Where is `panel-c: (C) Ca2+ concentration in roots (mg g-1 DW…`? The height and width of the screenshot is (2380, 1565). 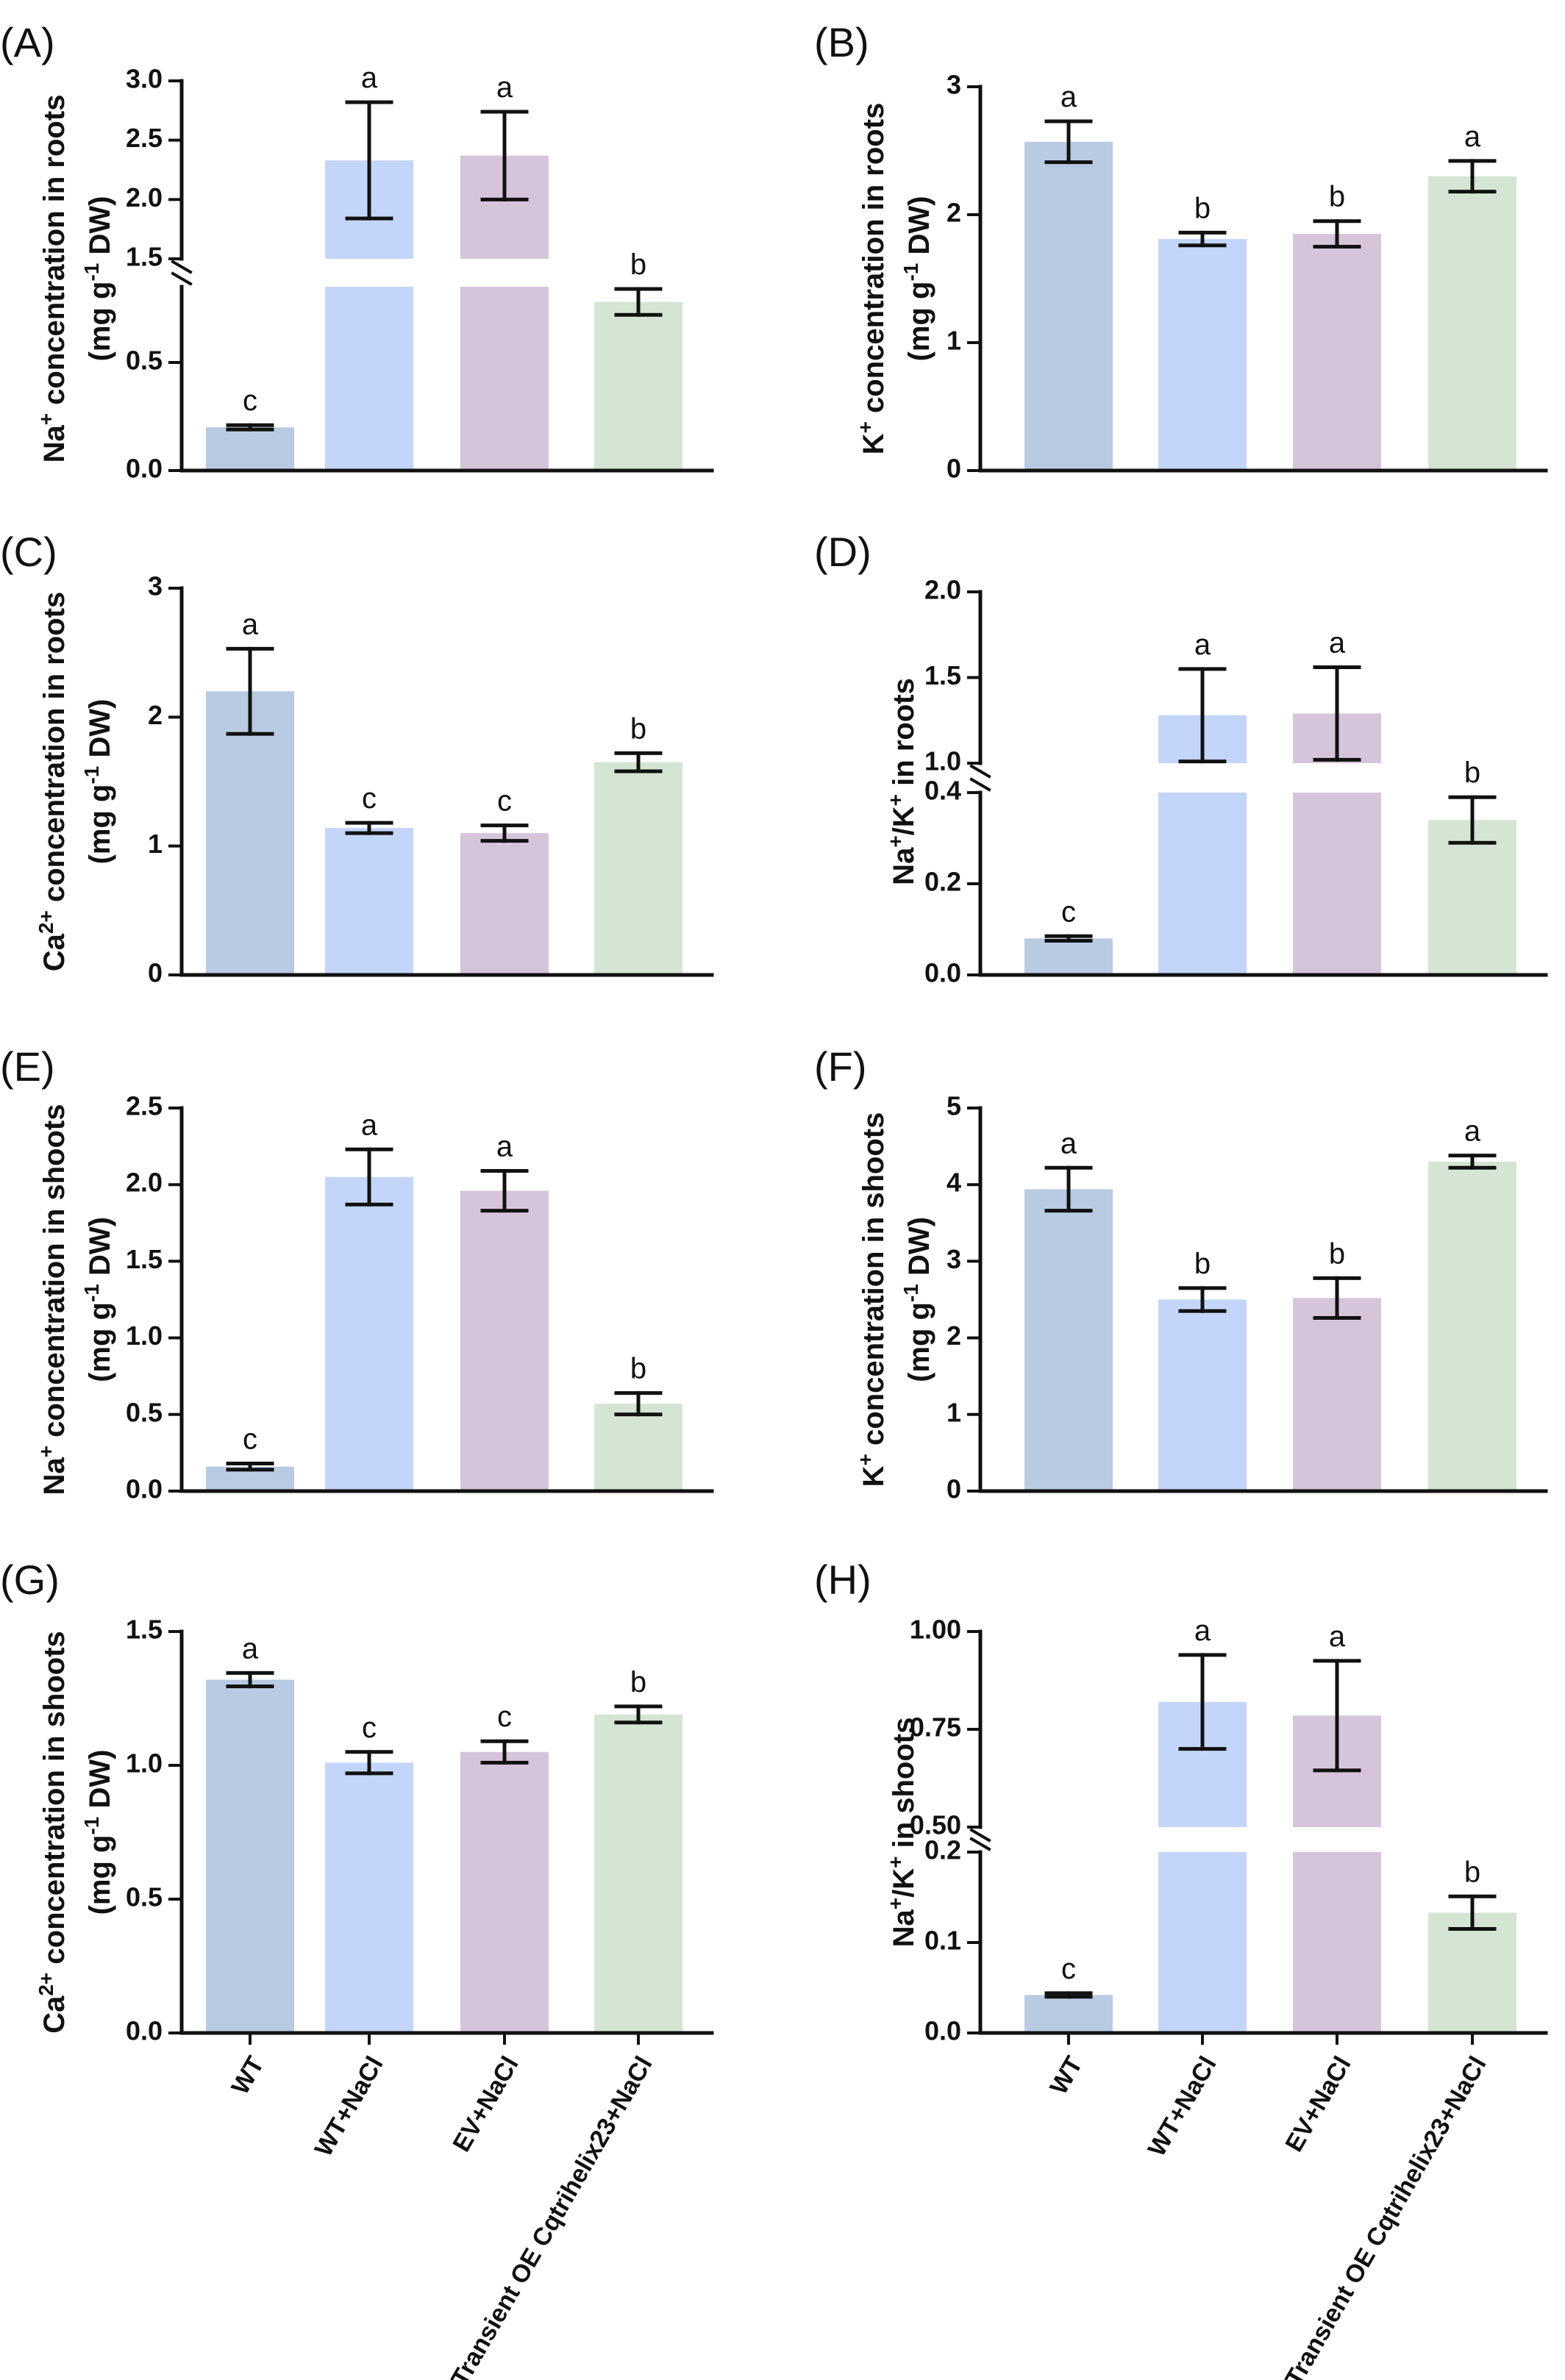 panel-c: (C) Ca2+ concentration in roots (mg g-1 DW… is located at coordinates (357, 758).